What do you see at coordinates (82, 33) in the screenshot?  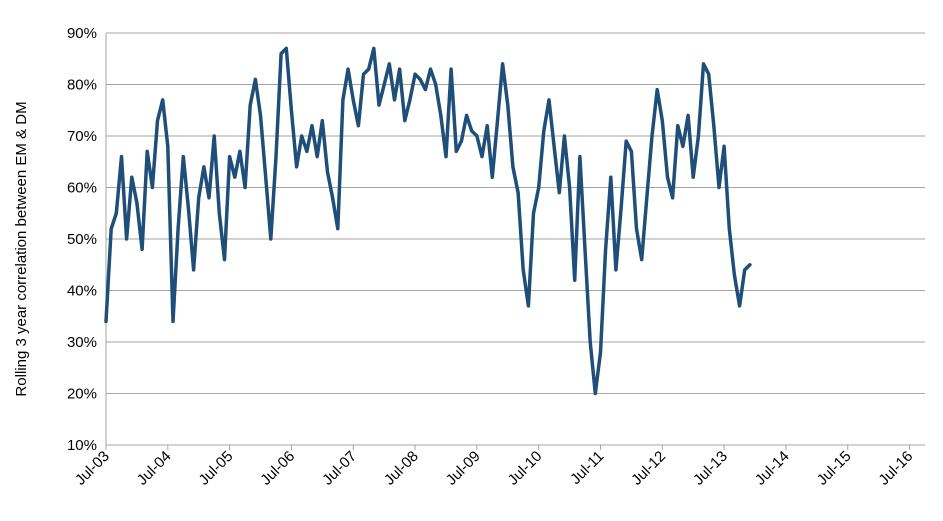 I see `y-tick-label: 90%` at bounding box center [82, 33].